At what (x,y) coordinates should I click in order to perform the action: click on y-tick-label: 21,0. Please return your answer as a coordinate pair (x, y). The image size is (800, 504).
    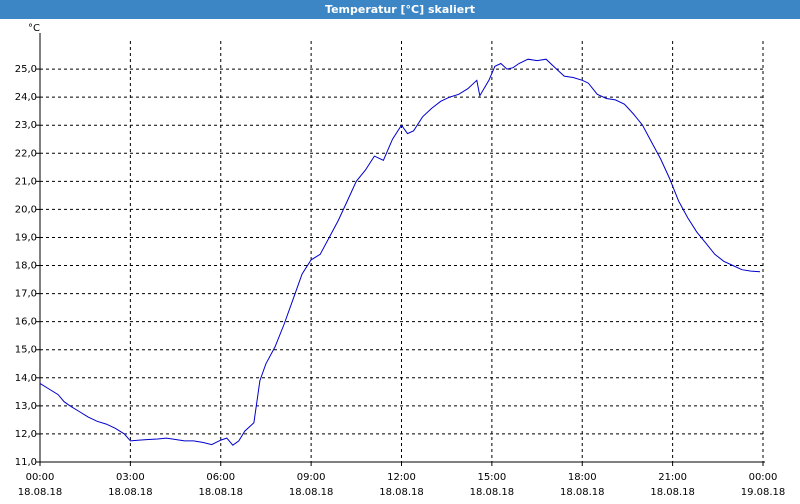
    Looking at the image, I should click on (26, 181).